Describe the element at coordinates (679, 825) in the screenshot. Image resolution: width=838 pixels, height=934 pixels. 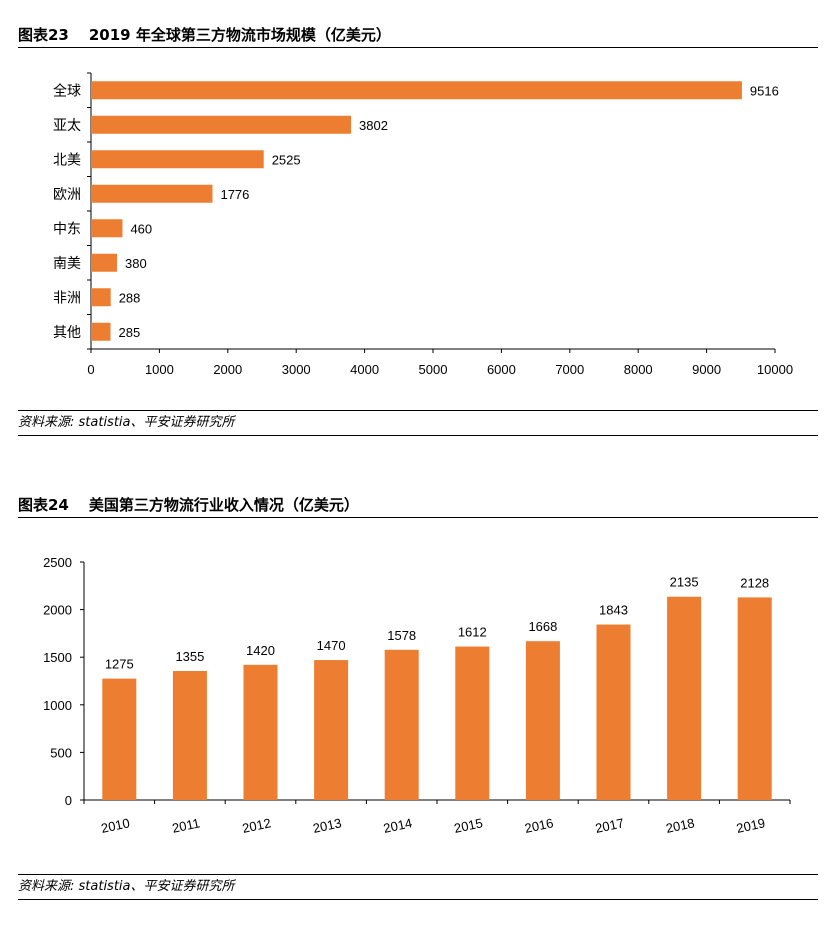
I see `x-tick-label: 2018` at that location.